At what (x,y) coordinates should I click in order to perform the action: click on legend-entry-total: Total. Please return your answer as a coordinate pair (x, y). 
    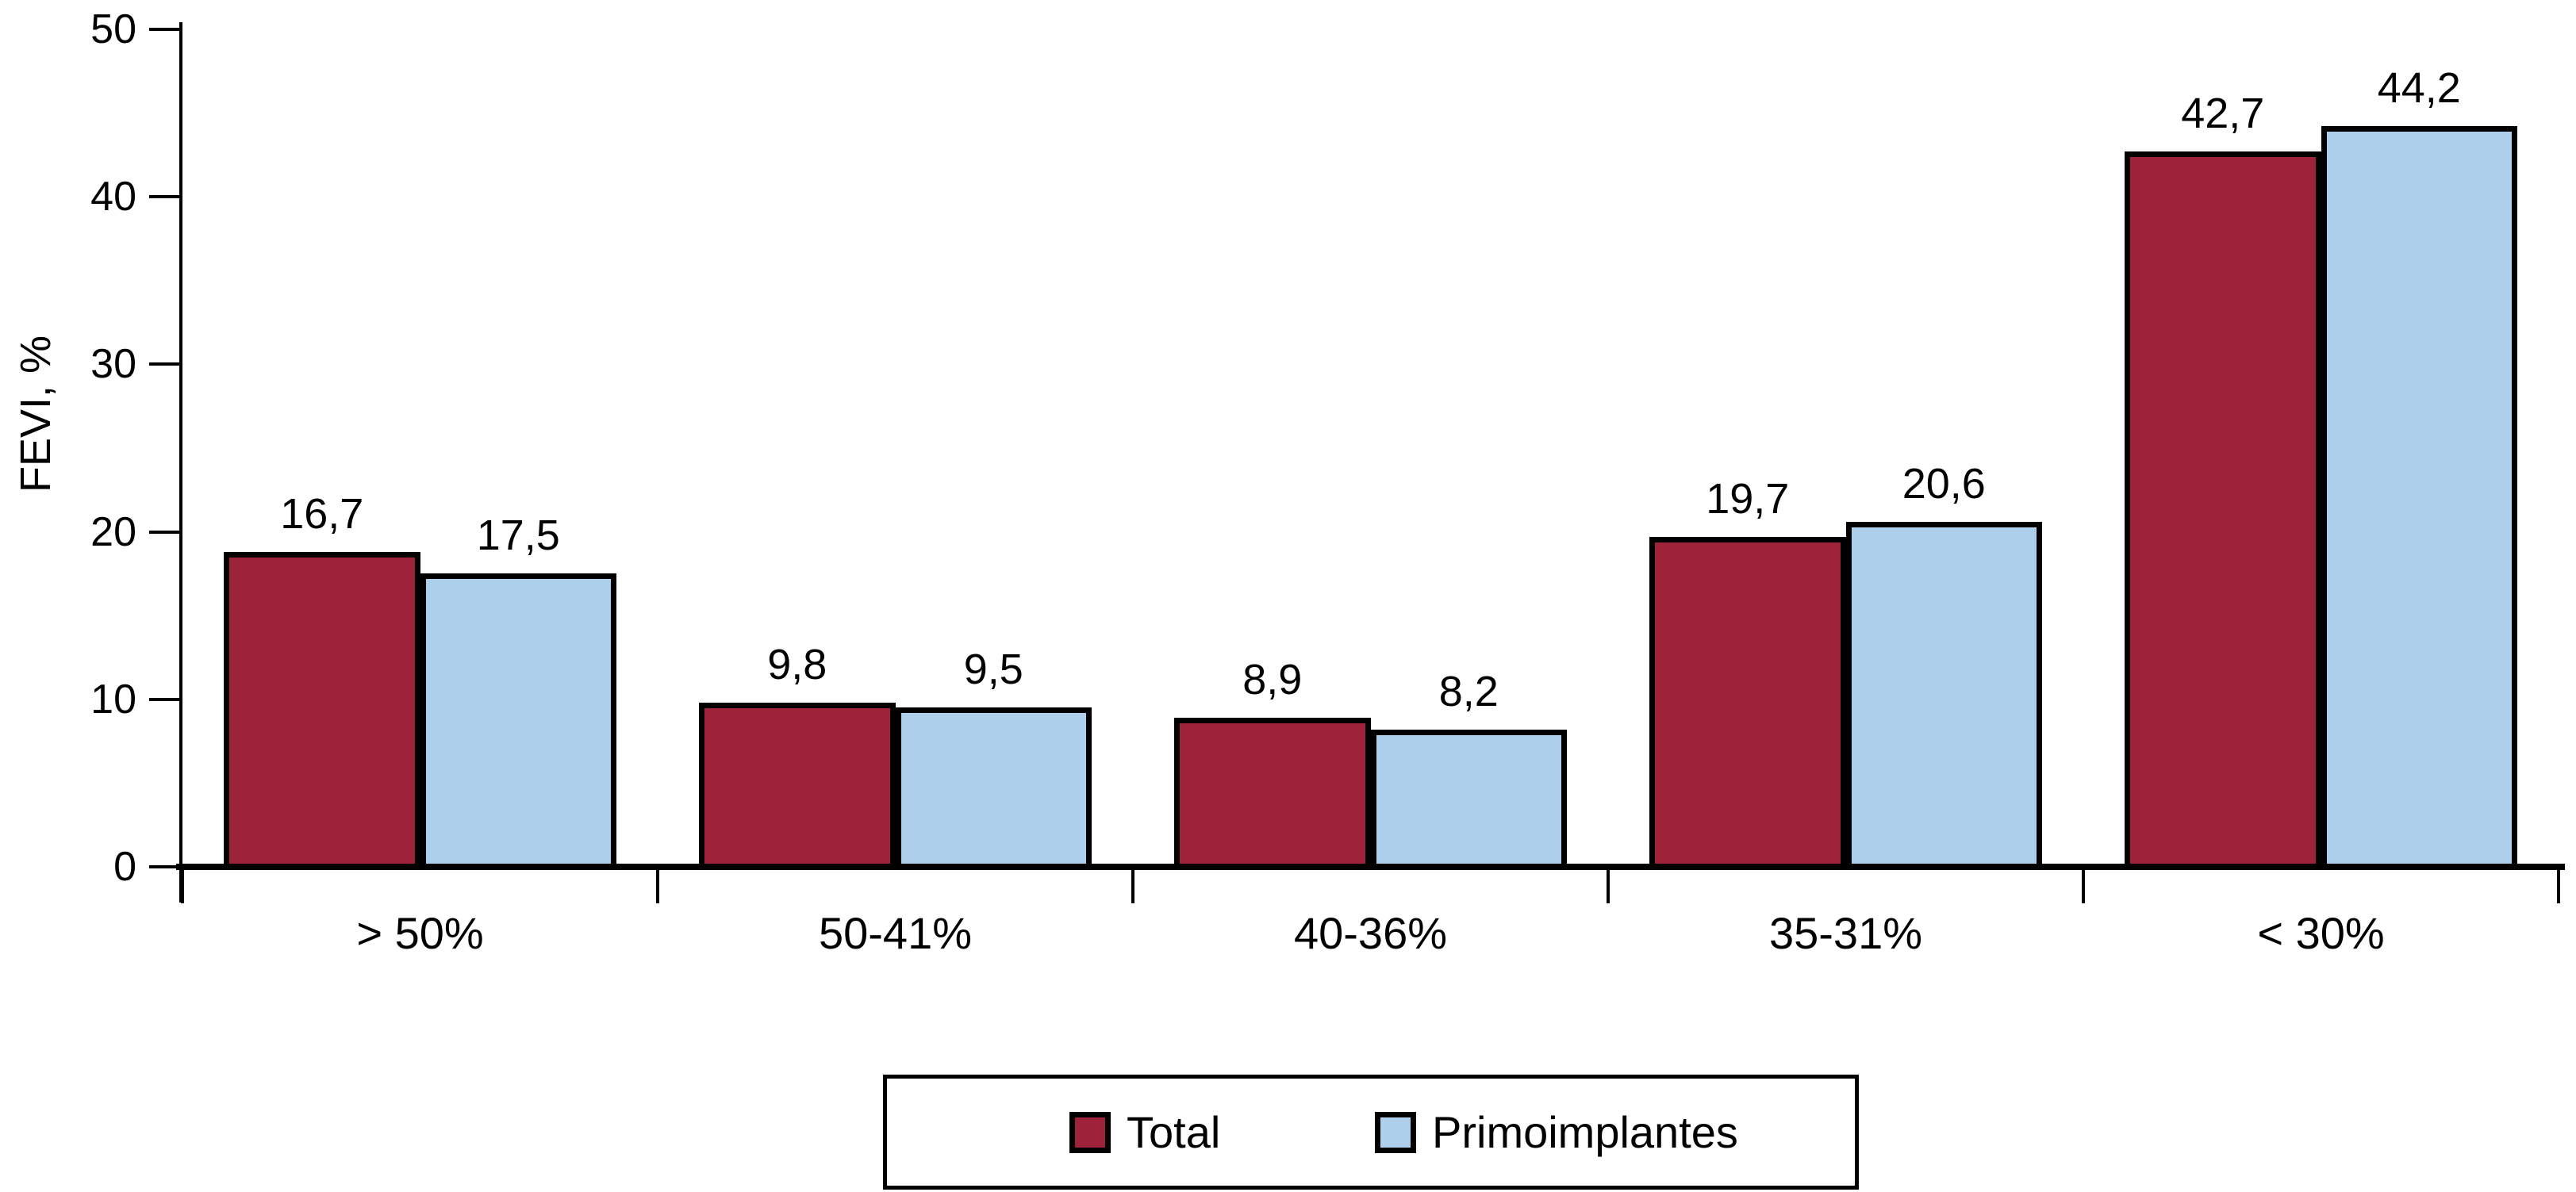
    Looking at the image, I should click on (1144, 1132).